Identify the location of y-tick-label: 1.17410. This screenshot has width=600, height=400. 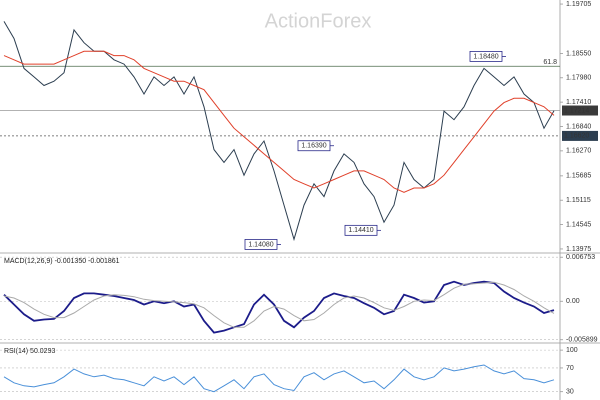
(578, 102).